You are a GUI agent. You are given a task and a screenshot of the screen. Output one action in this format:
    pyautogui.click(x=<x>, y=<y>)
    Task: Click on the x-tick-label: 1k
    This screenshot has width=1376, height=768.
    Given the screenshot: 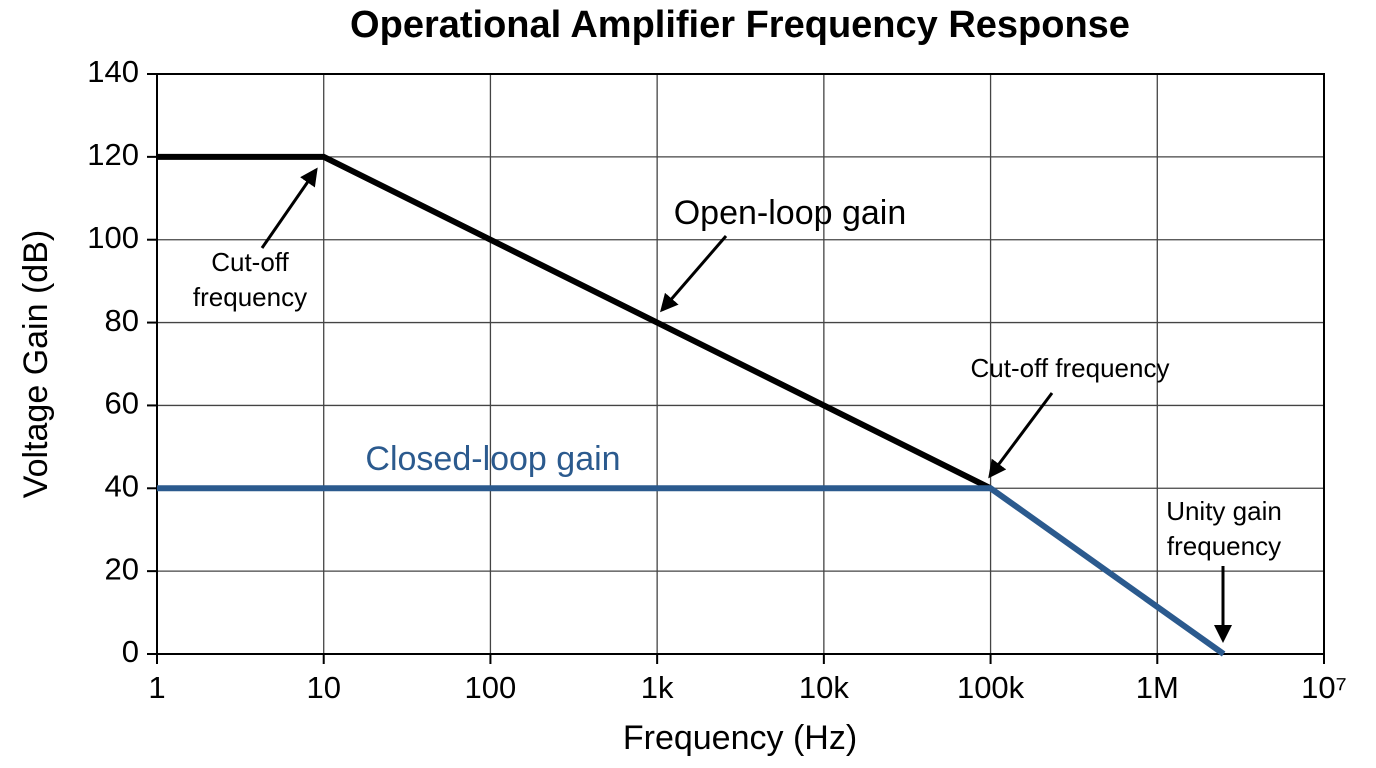 What is the action you would take?
    pyautogui.click(x=657, y=687)
    